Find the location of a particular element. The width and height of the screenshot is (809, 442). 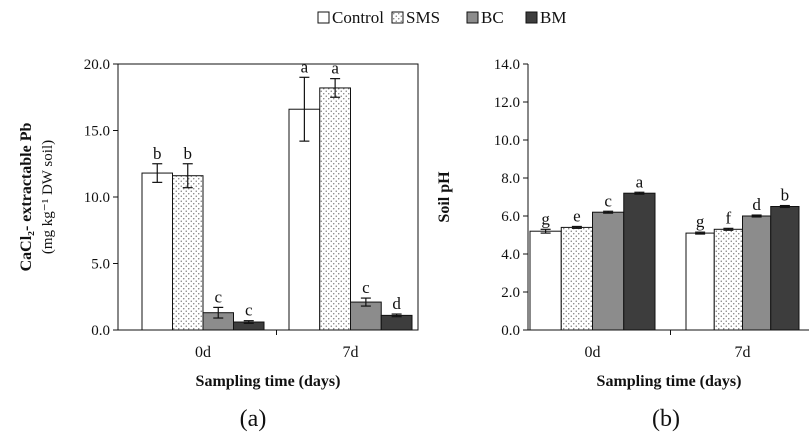

legend-label-bc: BC is located at coordinates (492, 17).